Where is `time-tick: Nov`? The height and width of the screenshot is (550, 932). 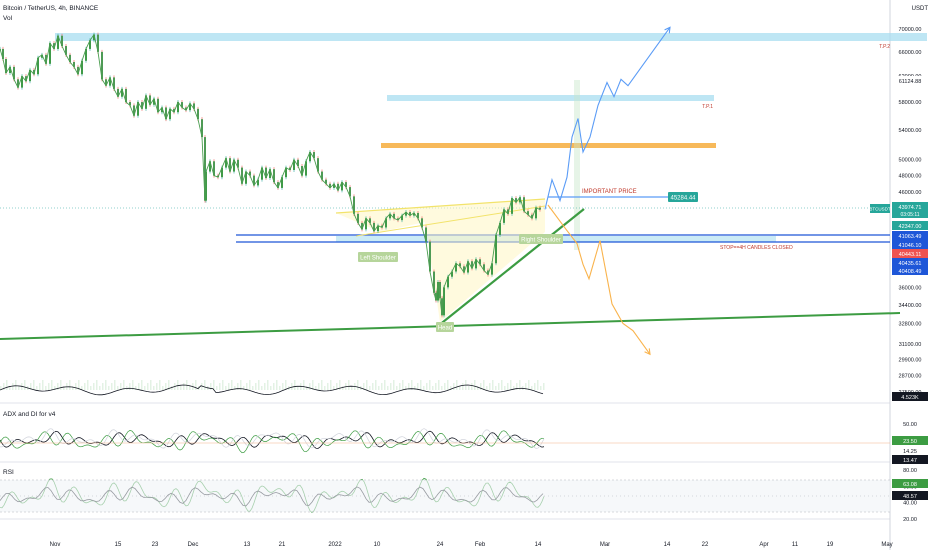
time-tick: Nov is located at coordinates (55, 545).